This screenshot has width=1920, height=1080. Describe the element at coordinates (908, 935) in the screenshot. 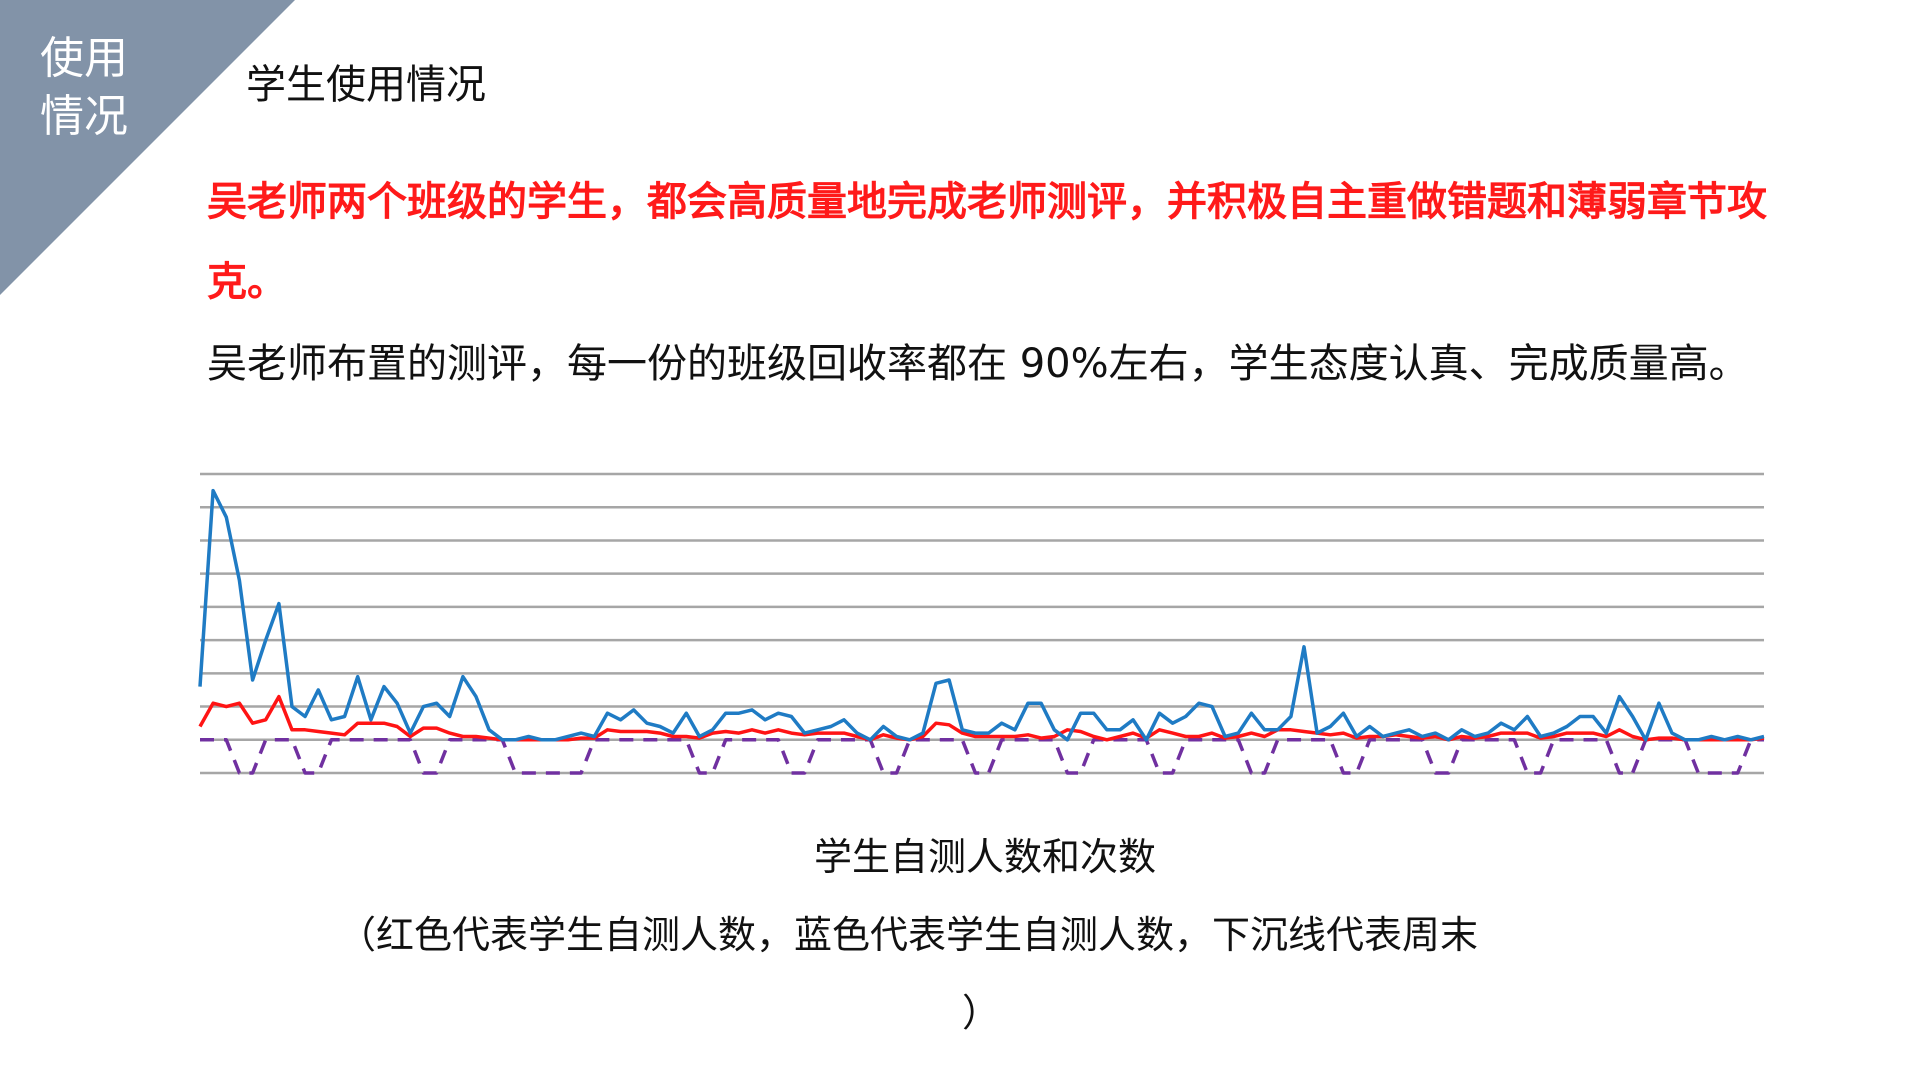

I see `chart-legend-note: （红色代表学生自测人数，蓝色代表学生自测人数，下沉线代表周末` at that location.